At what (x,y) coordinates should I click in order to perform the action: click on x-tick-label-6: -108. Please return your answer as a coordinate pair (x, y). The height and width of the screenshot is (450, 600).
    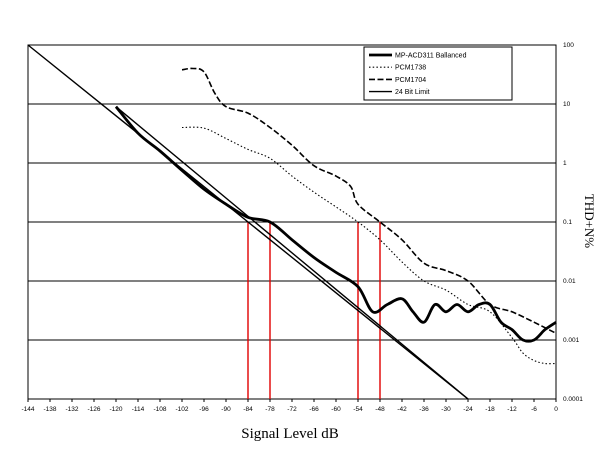
    Looking at the image, I should click on (159, 409).